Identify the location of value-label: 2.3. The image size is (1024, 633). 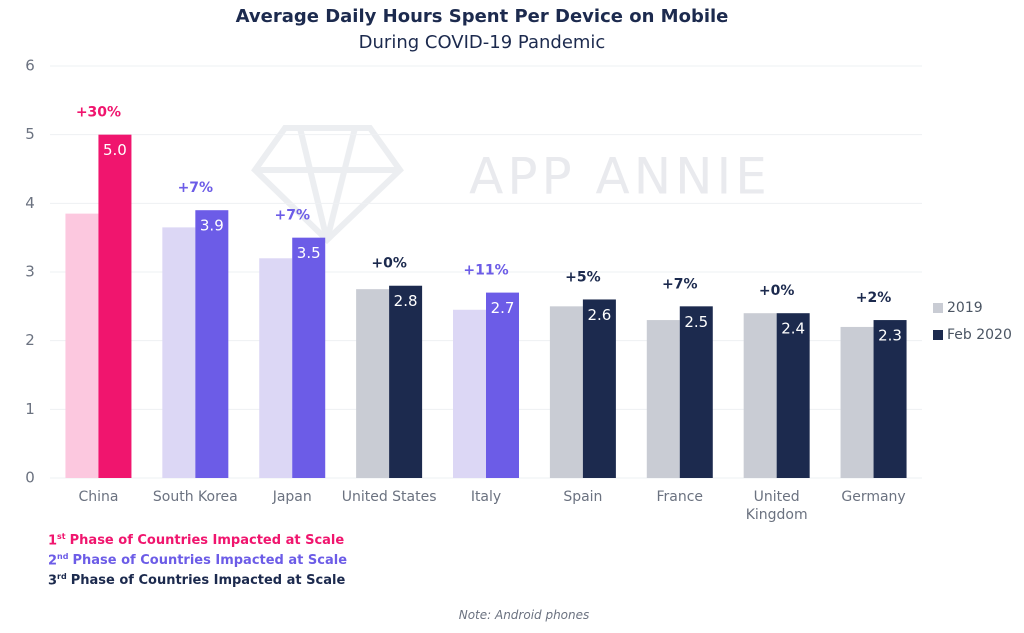
(890, 336).